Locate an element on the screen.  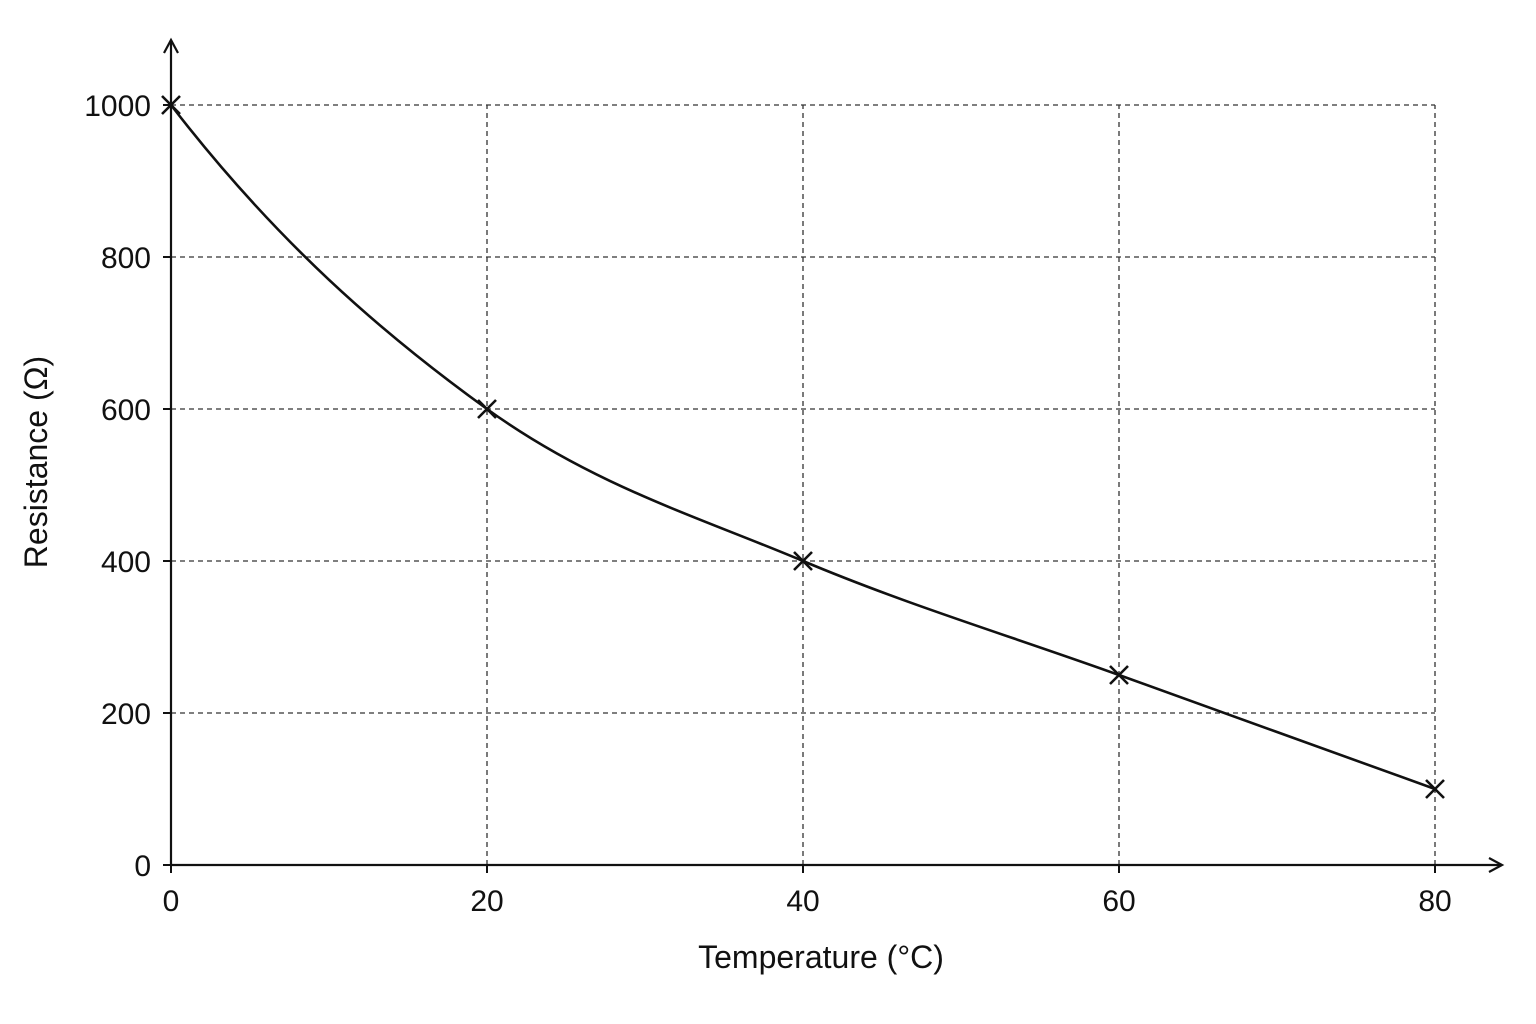
y-tick-label-800: 800 is located at coordinates (126, 258).